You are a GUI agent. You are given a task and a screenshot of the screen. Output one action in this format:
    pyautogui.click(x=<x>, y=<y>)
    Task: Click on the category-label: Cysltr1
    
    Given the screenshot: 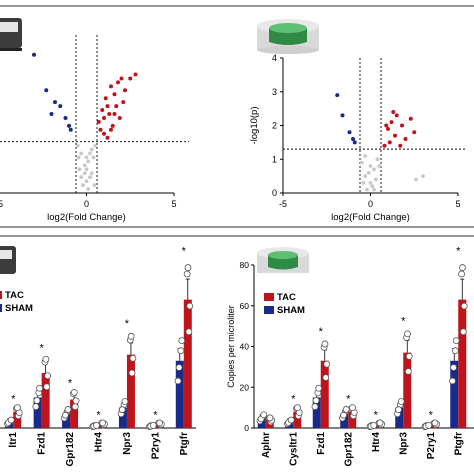 What is the action you would take?
    pyautogui.click(x=293, y=449)
    